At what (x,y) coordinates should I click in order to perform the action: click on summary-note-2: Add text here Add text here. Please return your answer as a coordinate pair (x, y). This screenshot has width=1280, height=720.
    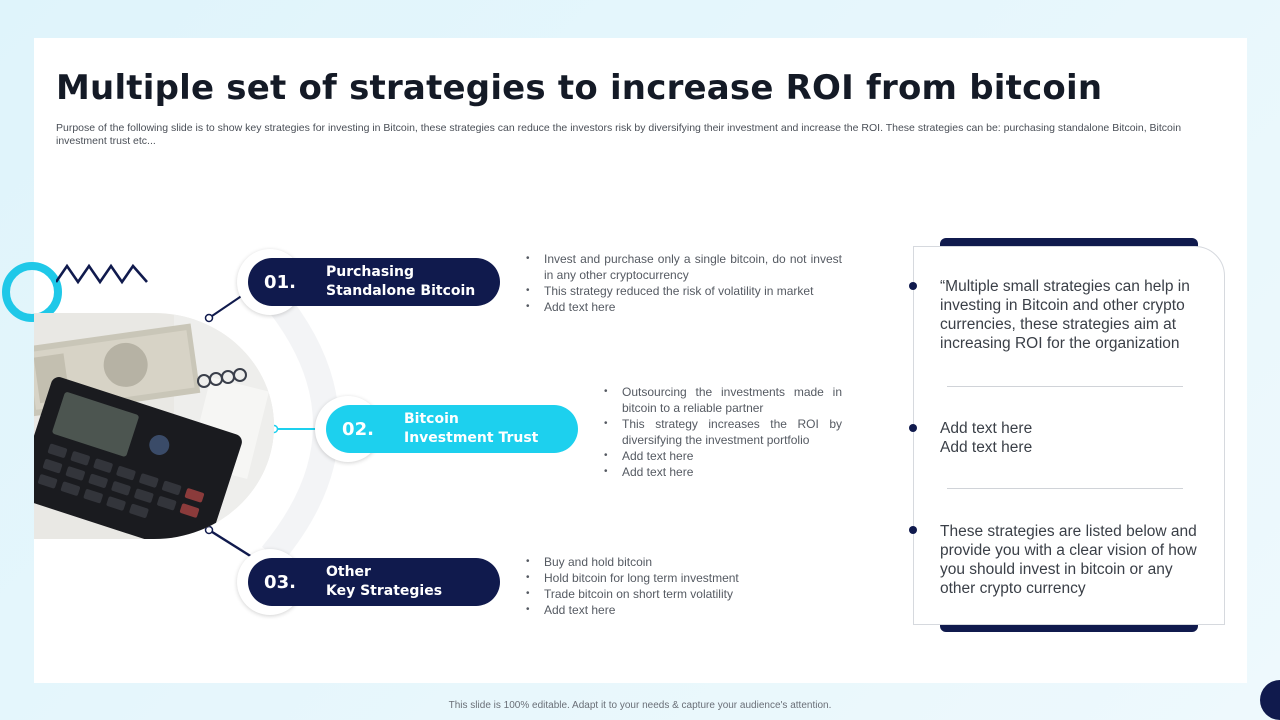
    Looking at the image, I should click on (986, 438).